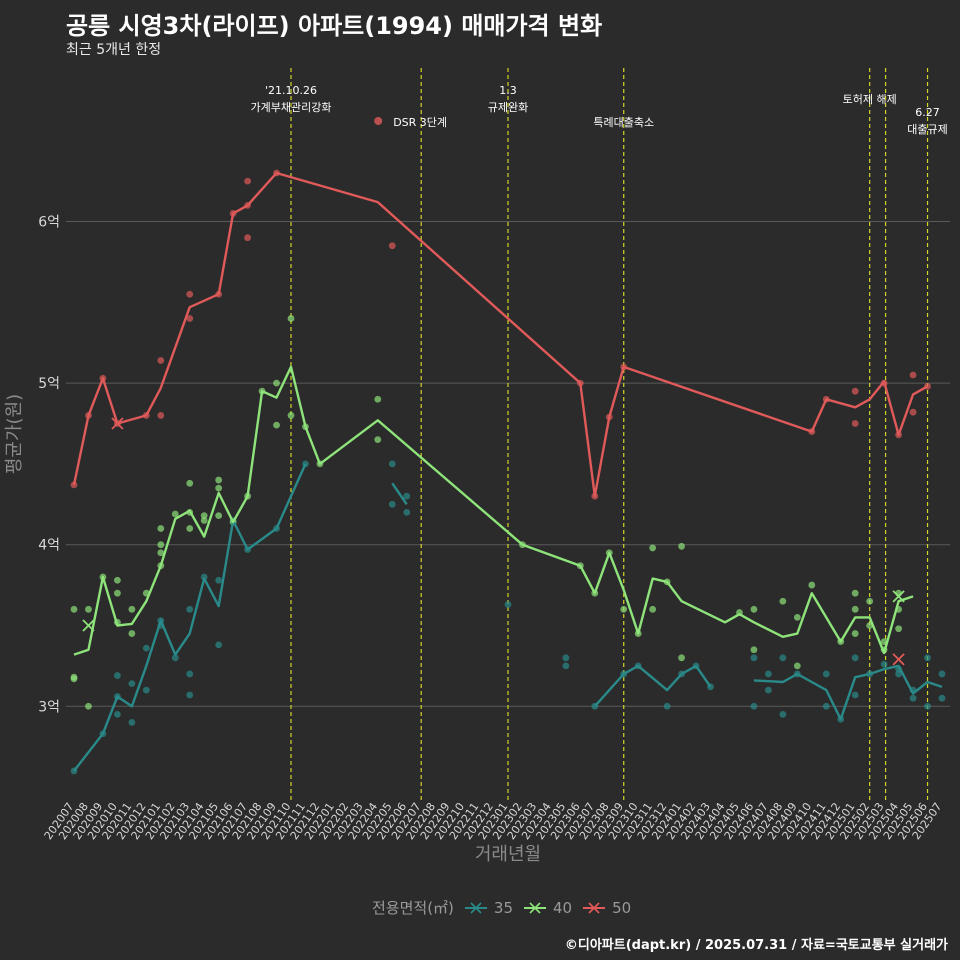 The image size is (960, 960). What do you see at coordinates (378, 121) in the screenshot?
I see `dsr-dot` at bounding box center [378, 121].